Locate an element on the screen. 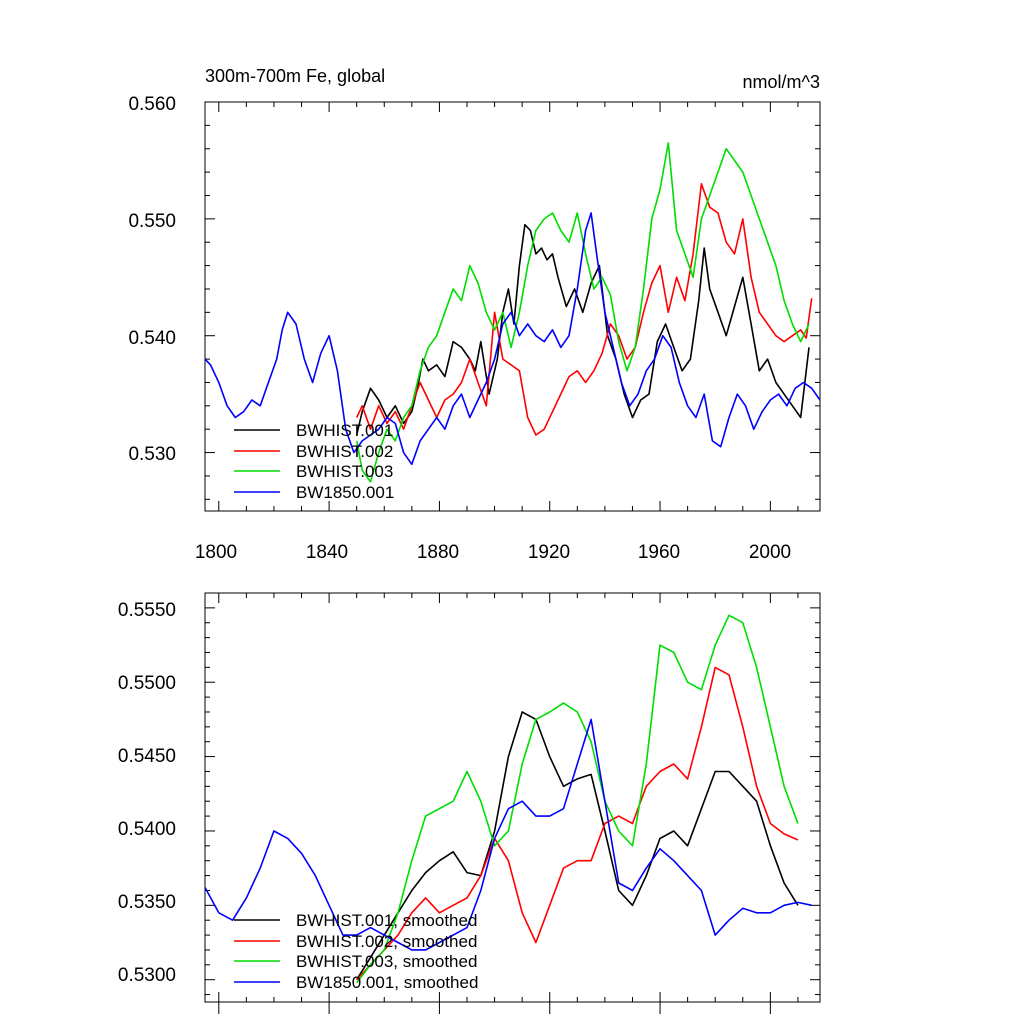  bottom-y-tick-label: 0.5400 is located at coordinates (147, 829).